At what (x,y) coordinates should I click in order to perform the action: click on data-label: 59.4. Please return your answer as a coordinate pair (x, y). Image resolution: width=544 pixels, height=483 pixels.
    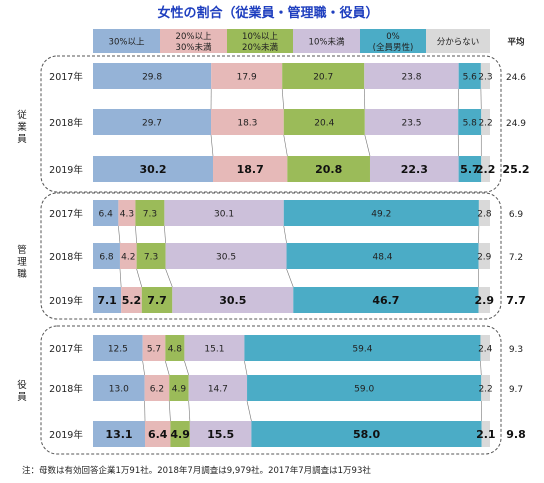
    Looking at the image, I should click on (362, 350).